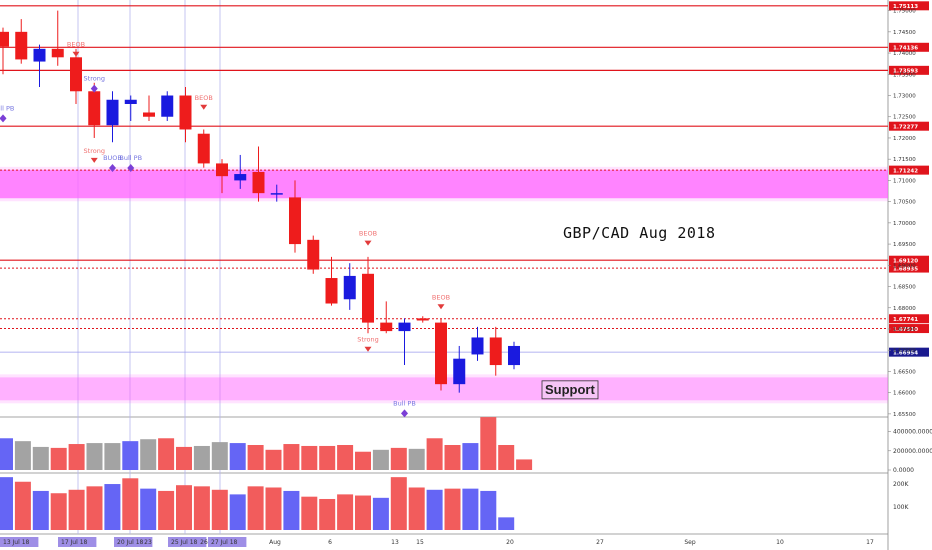 This screenshot has width=932, height=550. Describe the element at coordinates (510, 542) in the screenshot. I see `x-axis-date-label: 20` at that location.